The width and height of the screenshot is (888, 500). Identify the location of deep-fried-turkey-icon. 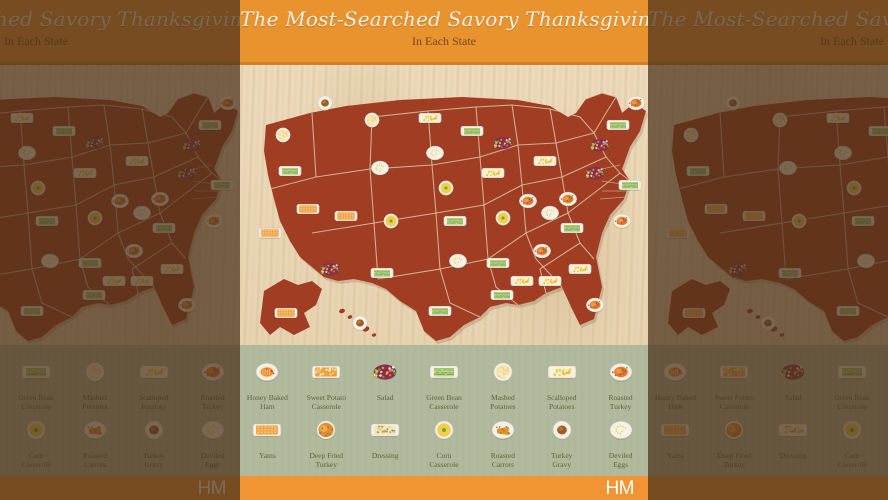
(734, 430).